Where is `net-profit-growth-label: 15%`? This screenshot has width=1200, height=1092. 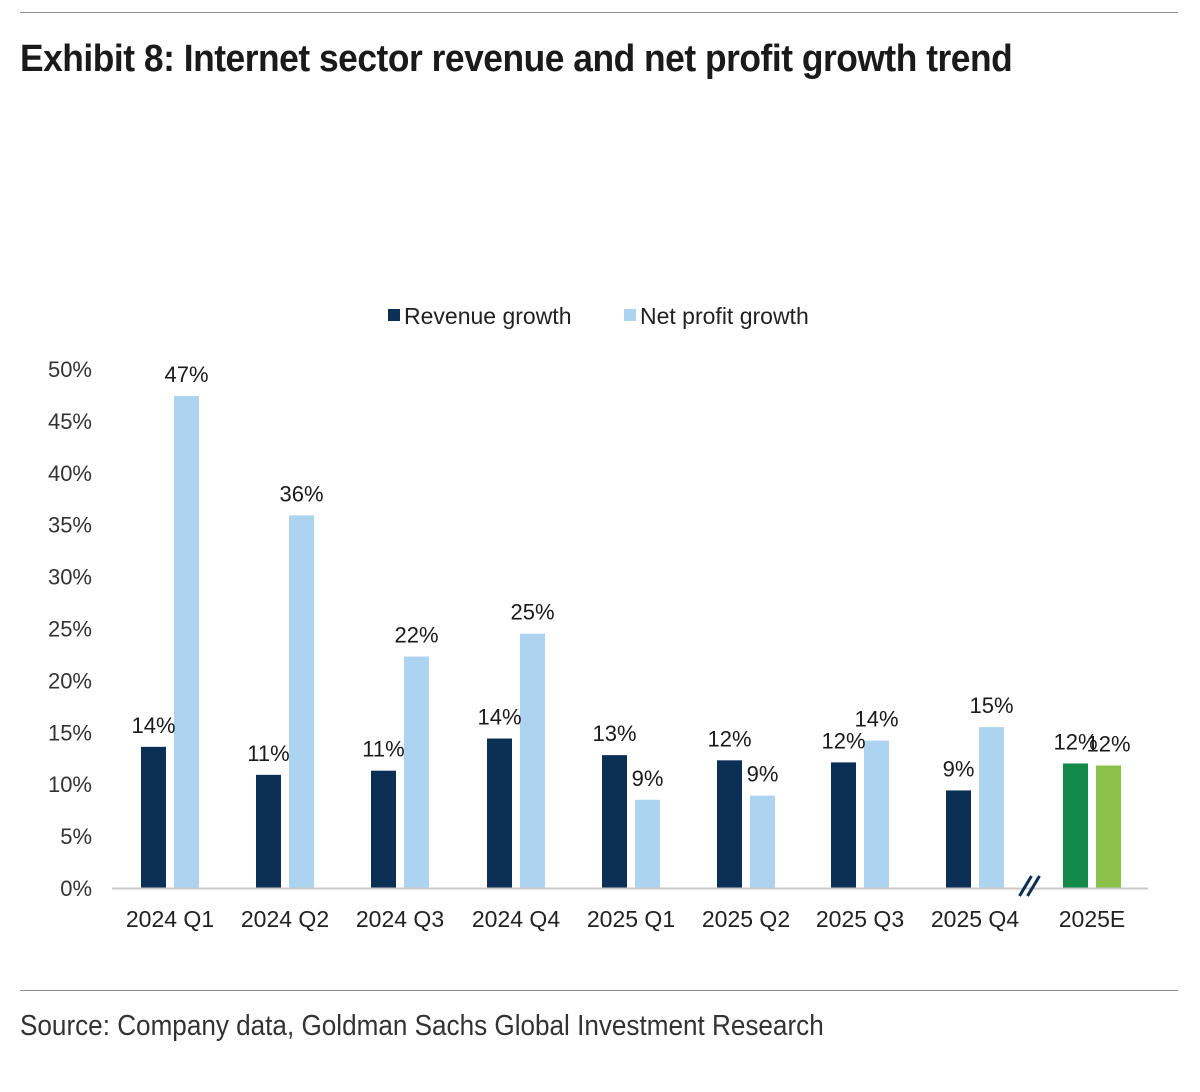
net-profit-growth-label: 15% is located at coordinates (991, 705).